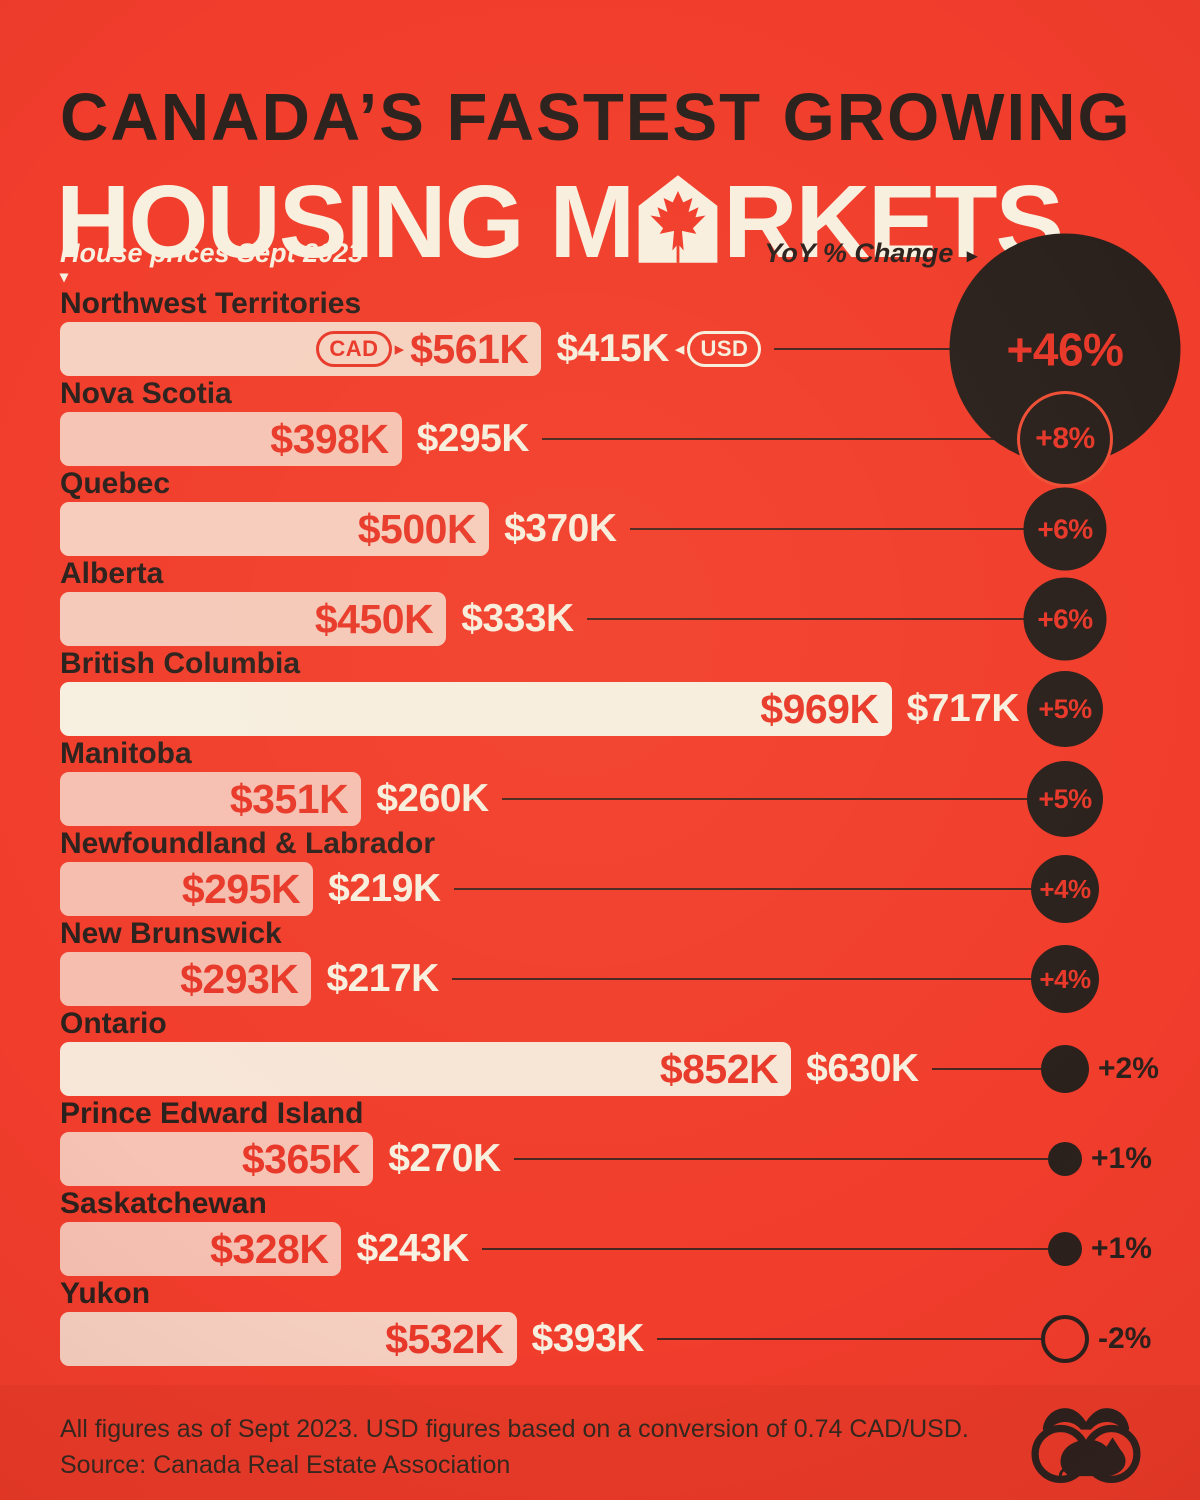 This screenshot has width=1200, height=1500. I want to click on usd-price-group: $415K ◂ USD, so click(659, 349).